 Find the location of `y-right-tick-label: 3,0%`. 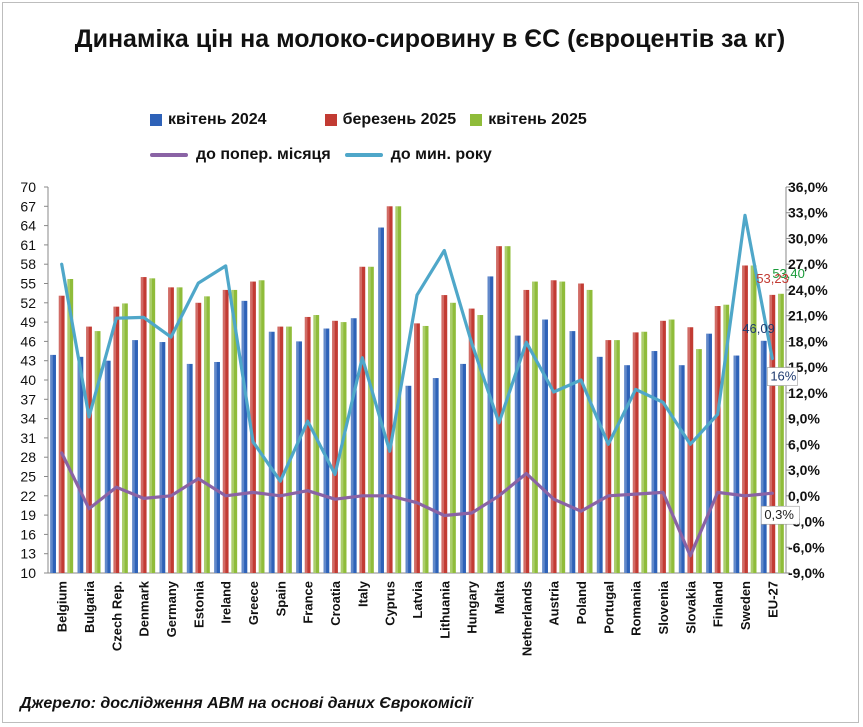

y-right-tick-label: 3,0% is located at coordinates (804, 470).